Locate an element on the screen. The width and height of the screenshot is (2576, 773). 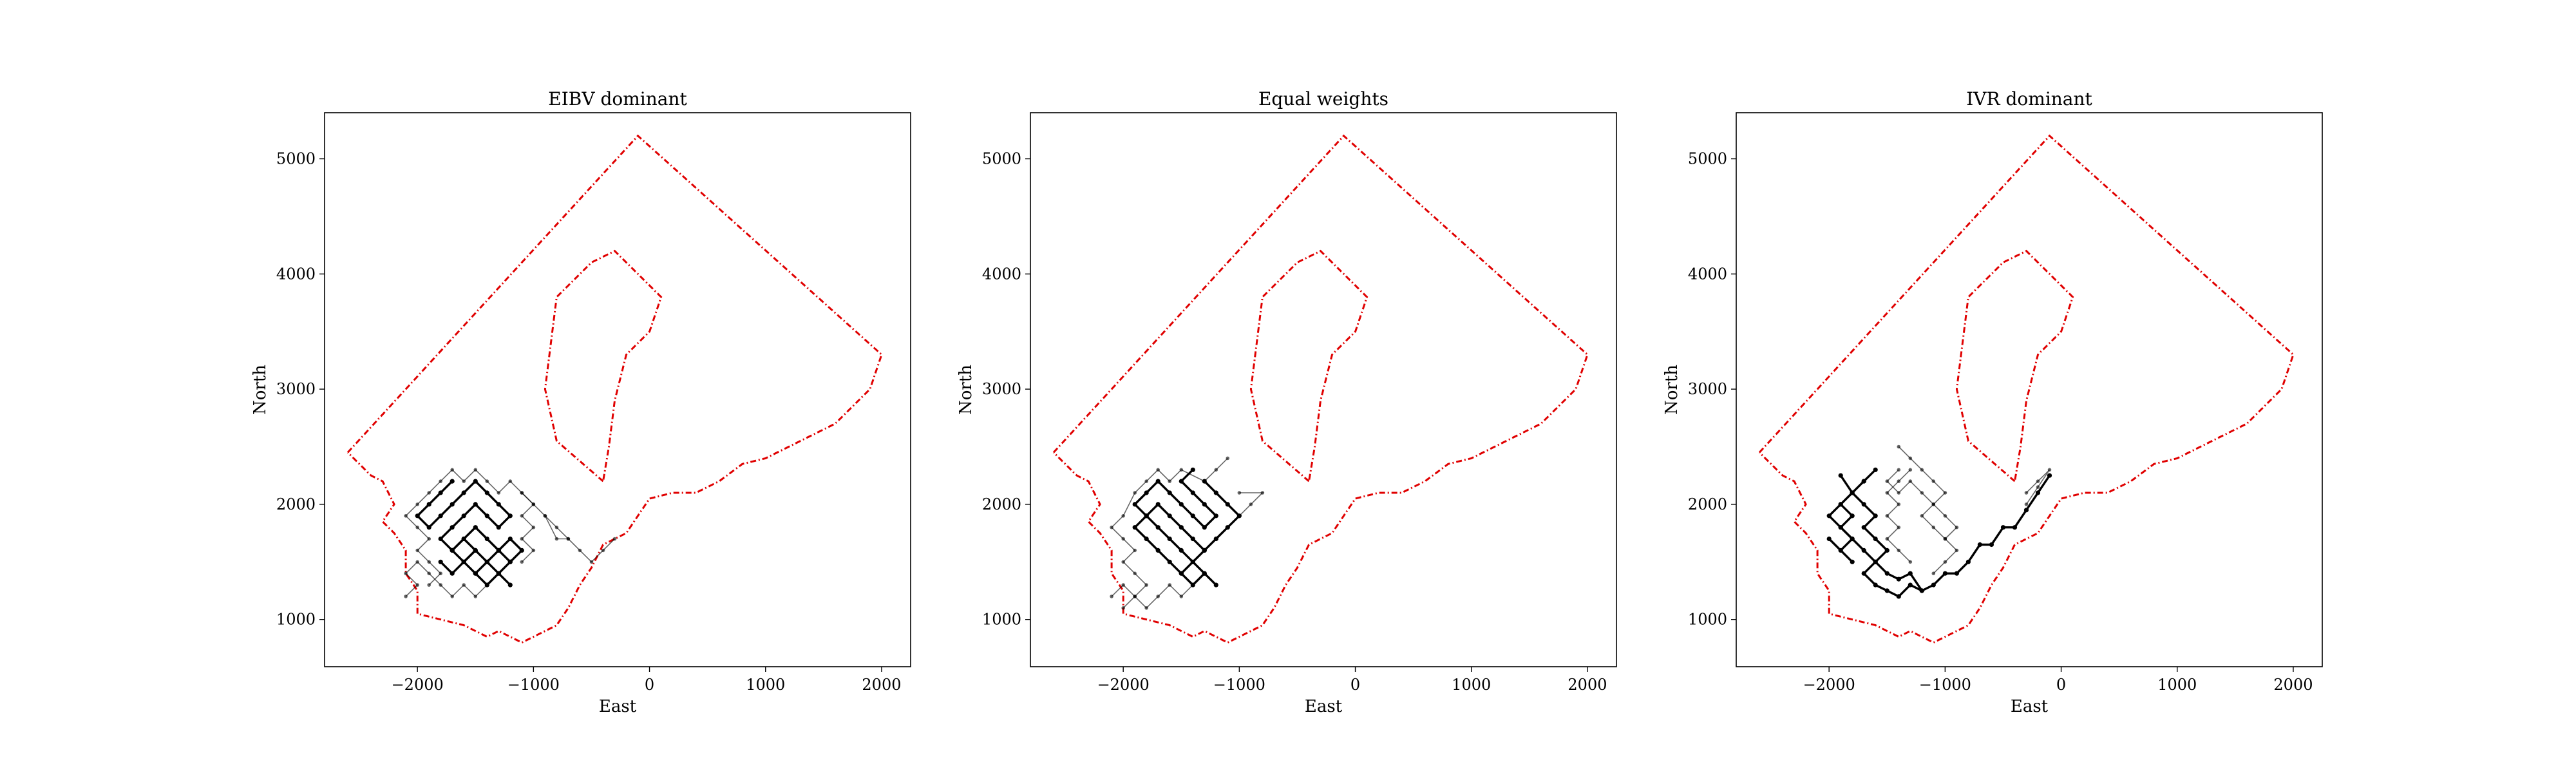
outer-boundary-line is located at coordinates (614, 389).